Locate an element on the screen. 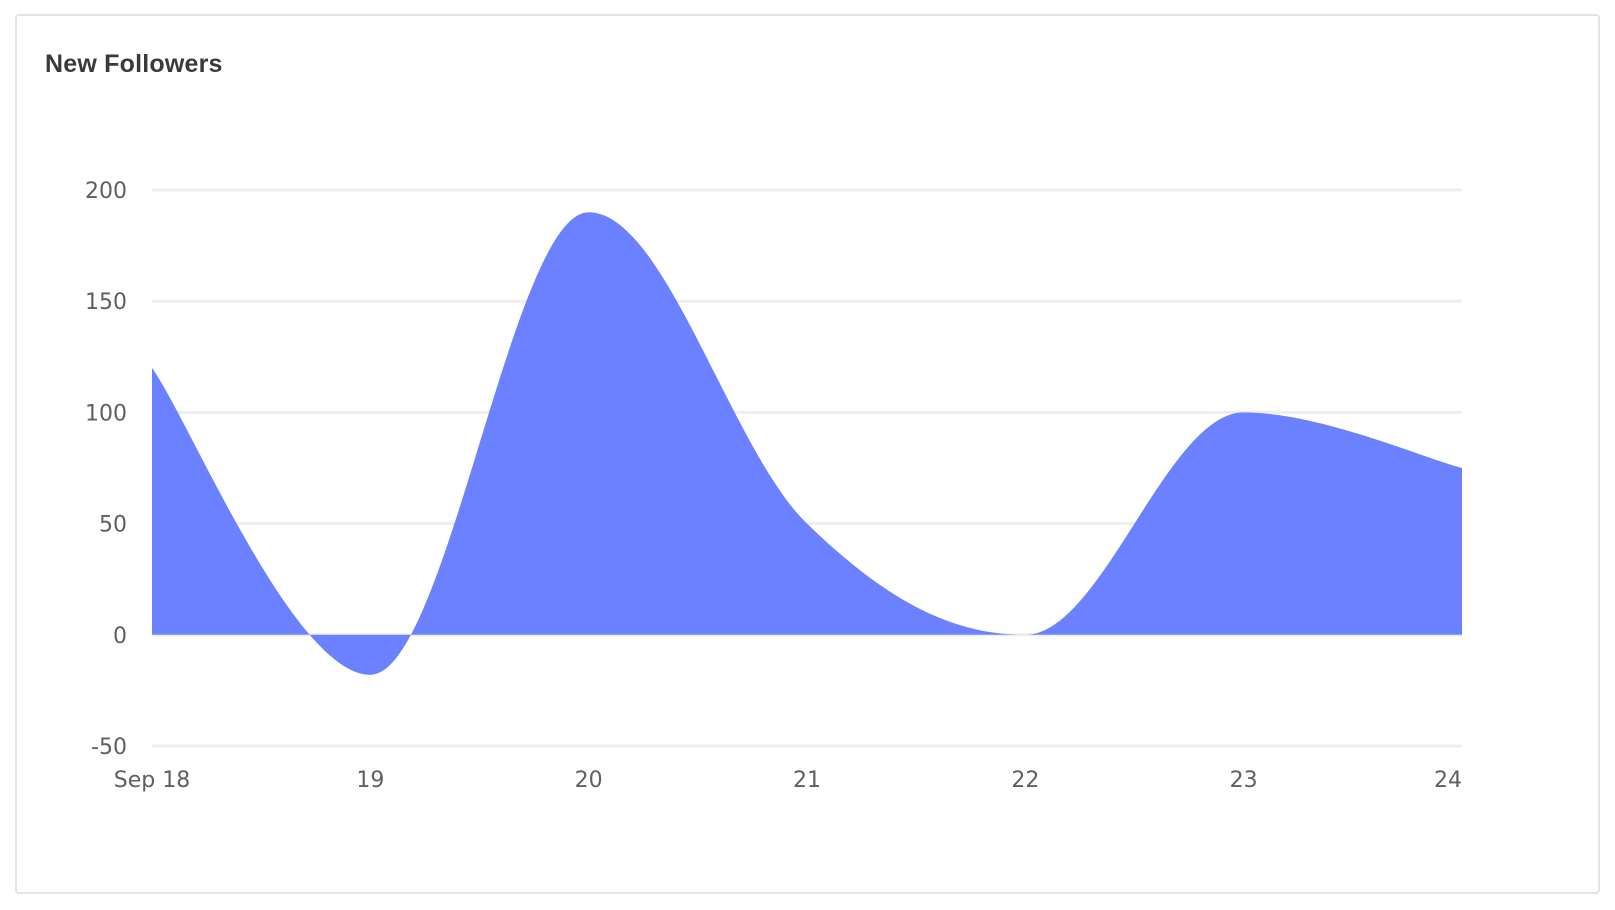  x-tick-label: 23 is located at coordinates (1244, 780).